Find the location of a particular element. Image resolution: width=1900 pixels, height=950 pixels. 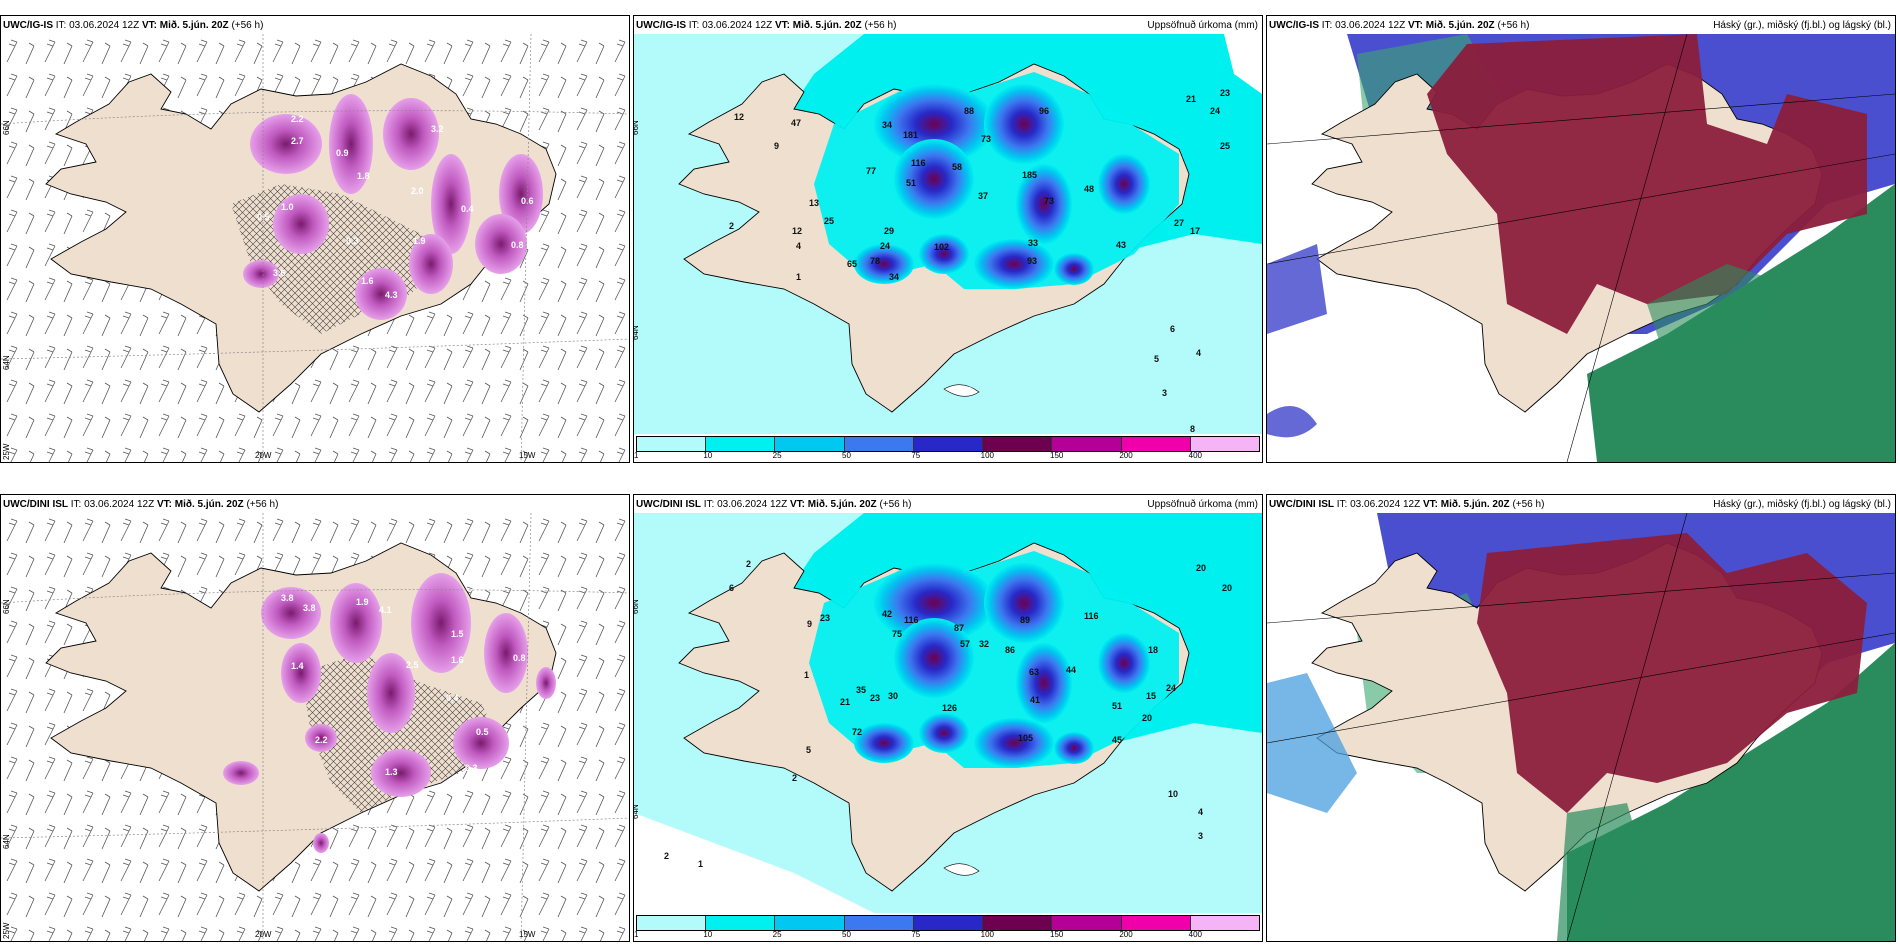

svg-text: 44 is located at coordinates (1071, 670).